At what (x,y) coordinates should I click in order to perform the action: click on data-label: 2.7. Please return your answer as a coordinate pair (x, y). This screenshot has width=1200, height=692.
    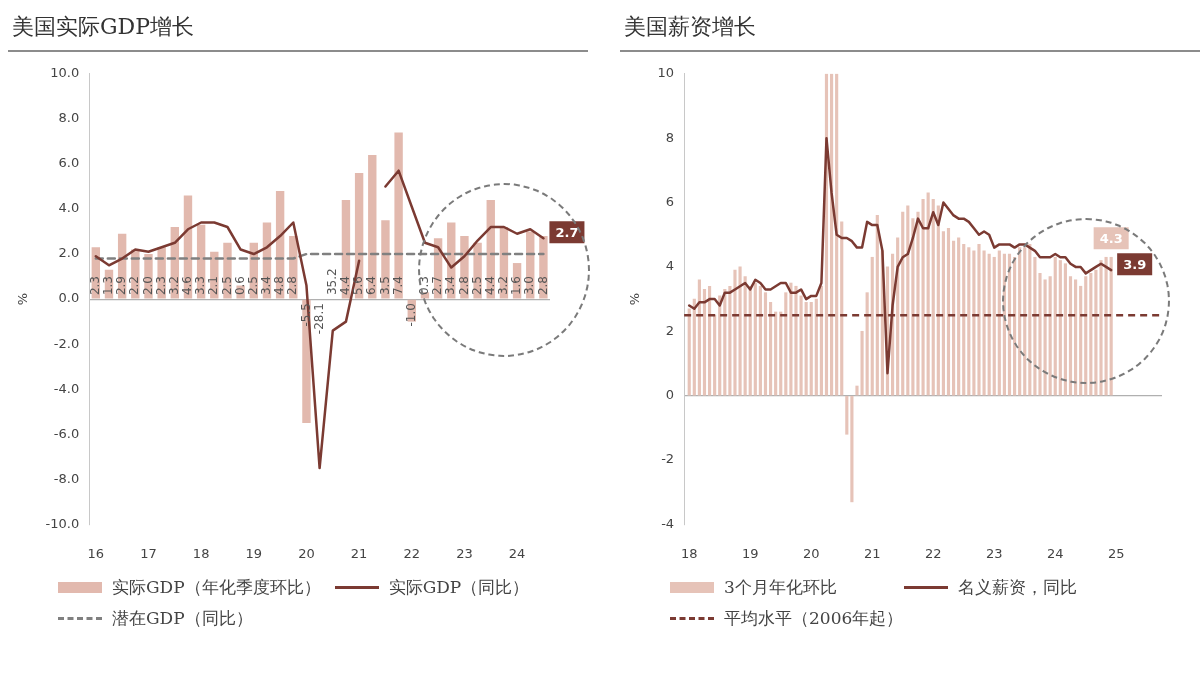
    Looking at the image, I should click on (437, 286).